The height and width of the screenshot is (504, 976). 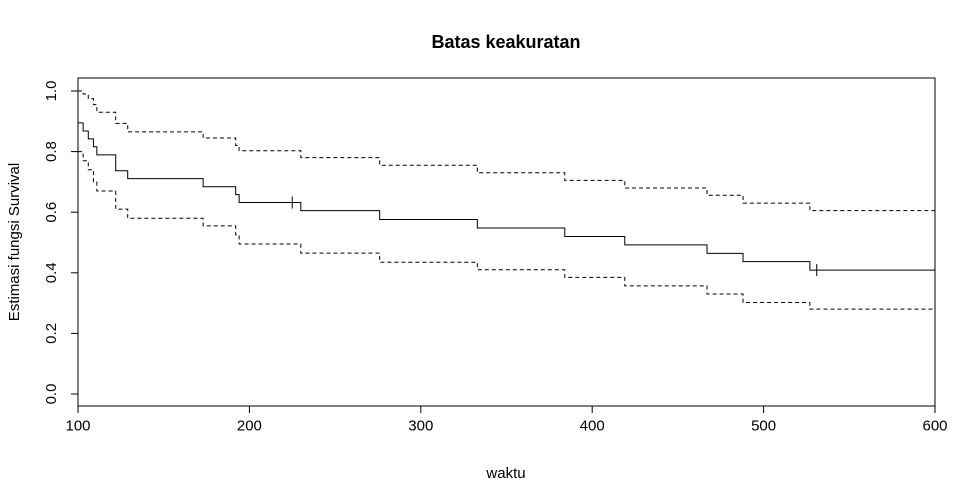 What do you see at coordinates (934, 425) in the screenshot?
I see `x-tick-label: 600` at bounding box center [934, 425].